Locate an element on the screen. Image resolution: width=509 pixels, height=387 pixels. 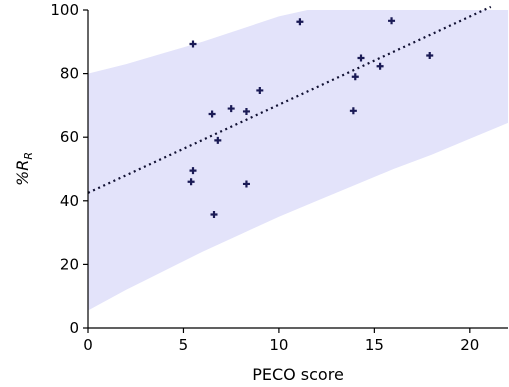
x-axis-ticks: 0 5 10 15 20 is located at coordinates (281, 341).